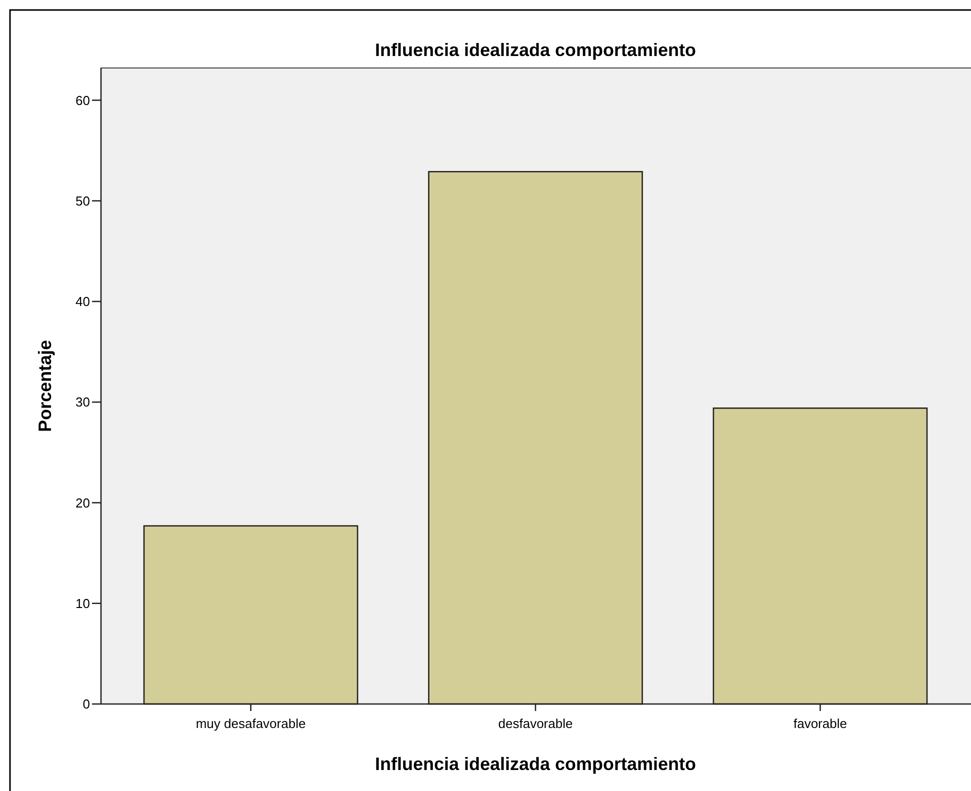 The width and height of the screenshot is (971, 791). I want to click on y-tick-label: 0, so click(86, 704).